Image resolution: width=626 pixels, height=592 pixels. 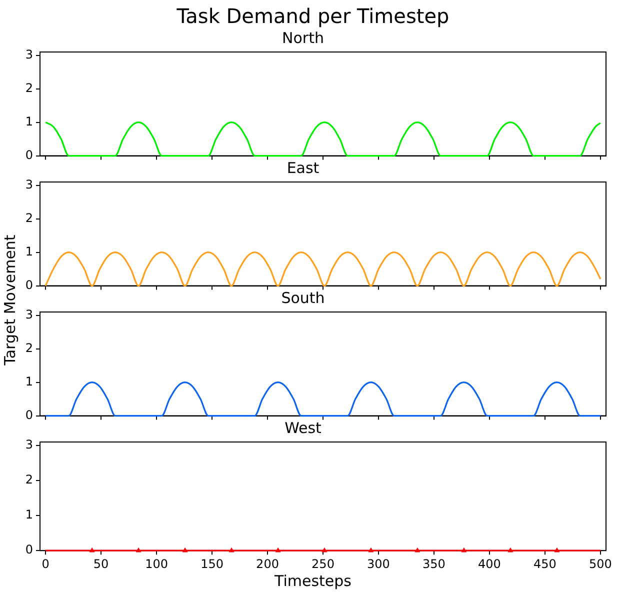 I want to click on x-tick-label: 450, so click(x=545, y=563).